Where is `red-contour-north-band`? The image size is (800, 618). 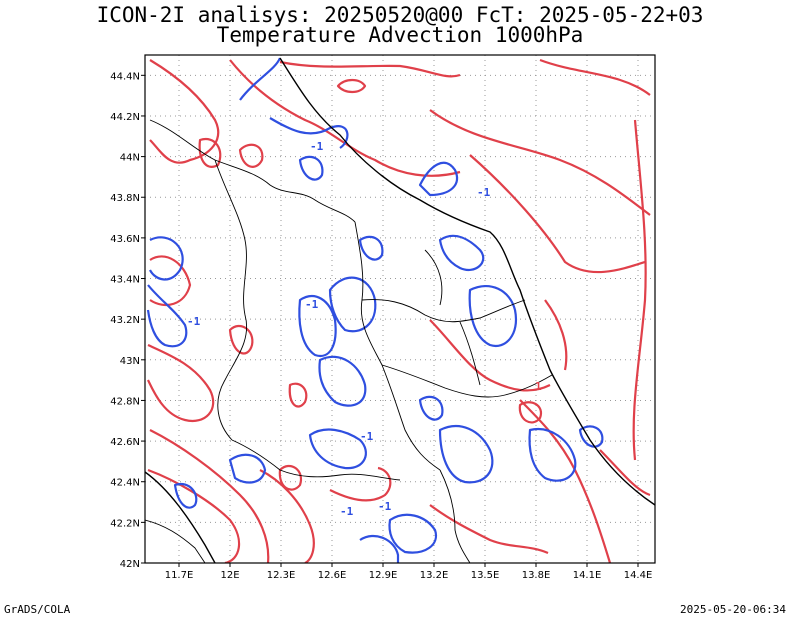
red-contour-north-band is located at coordinates (345, 118).